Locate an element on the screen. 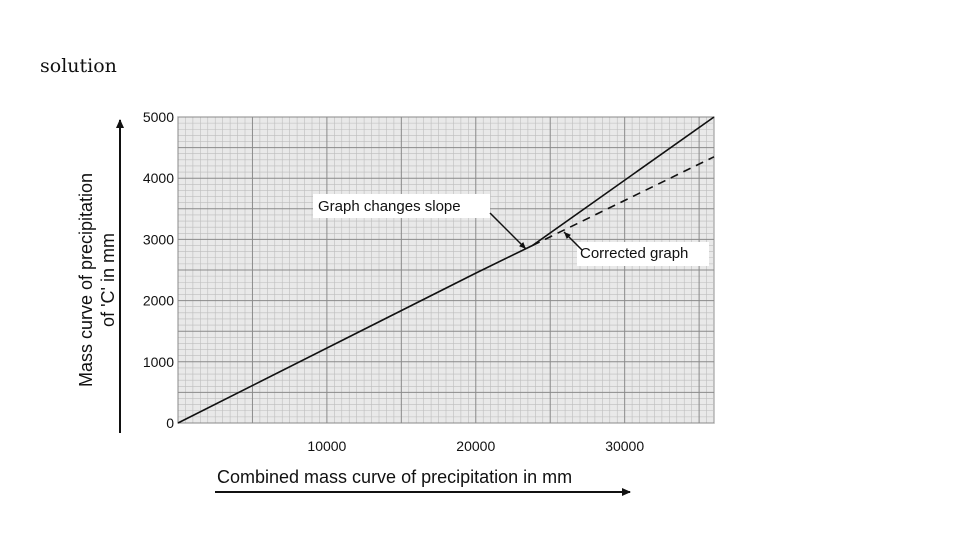 The image size is (960, 540). series-corrected-graph-line is located at coordinates (623, 201).